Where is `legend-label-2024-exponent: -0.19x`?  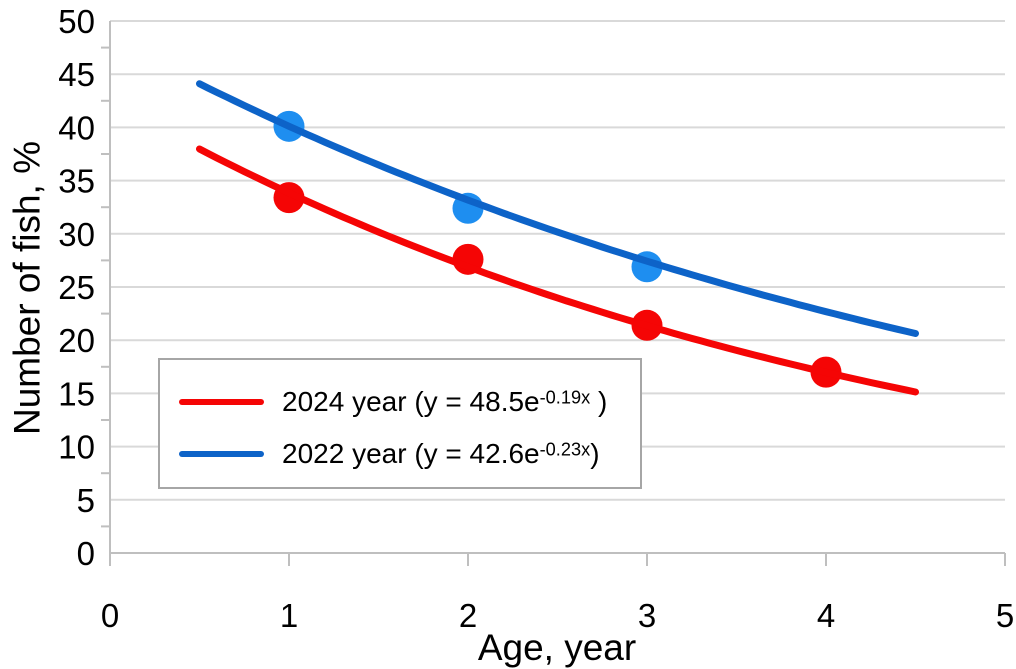 legend-label-2024-exponent: -0.19x is located at coordinates (565, 397).